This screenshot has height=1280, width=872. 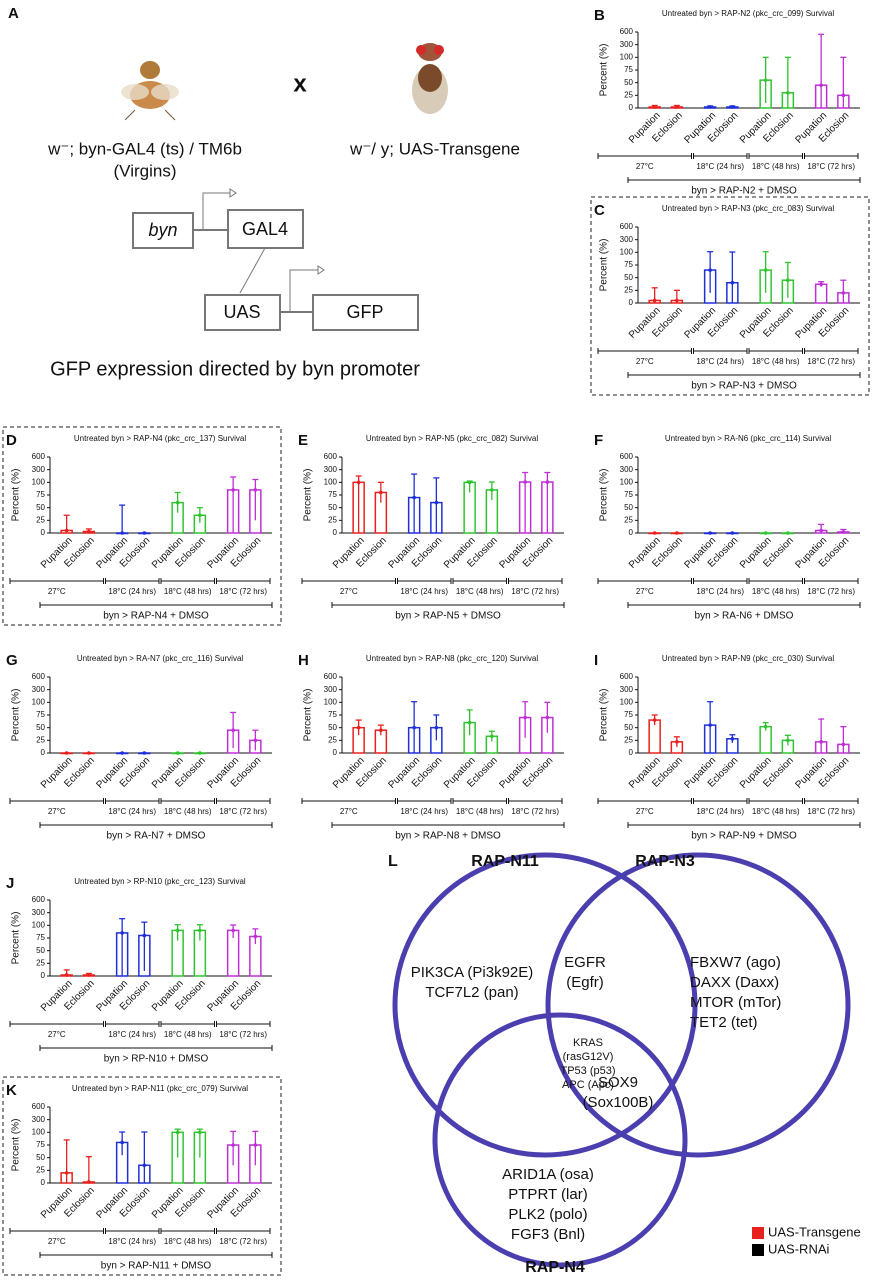 I want to click on panel-label: H, so click(x=303, y=660).